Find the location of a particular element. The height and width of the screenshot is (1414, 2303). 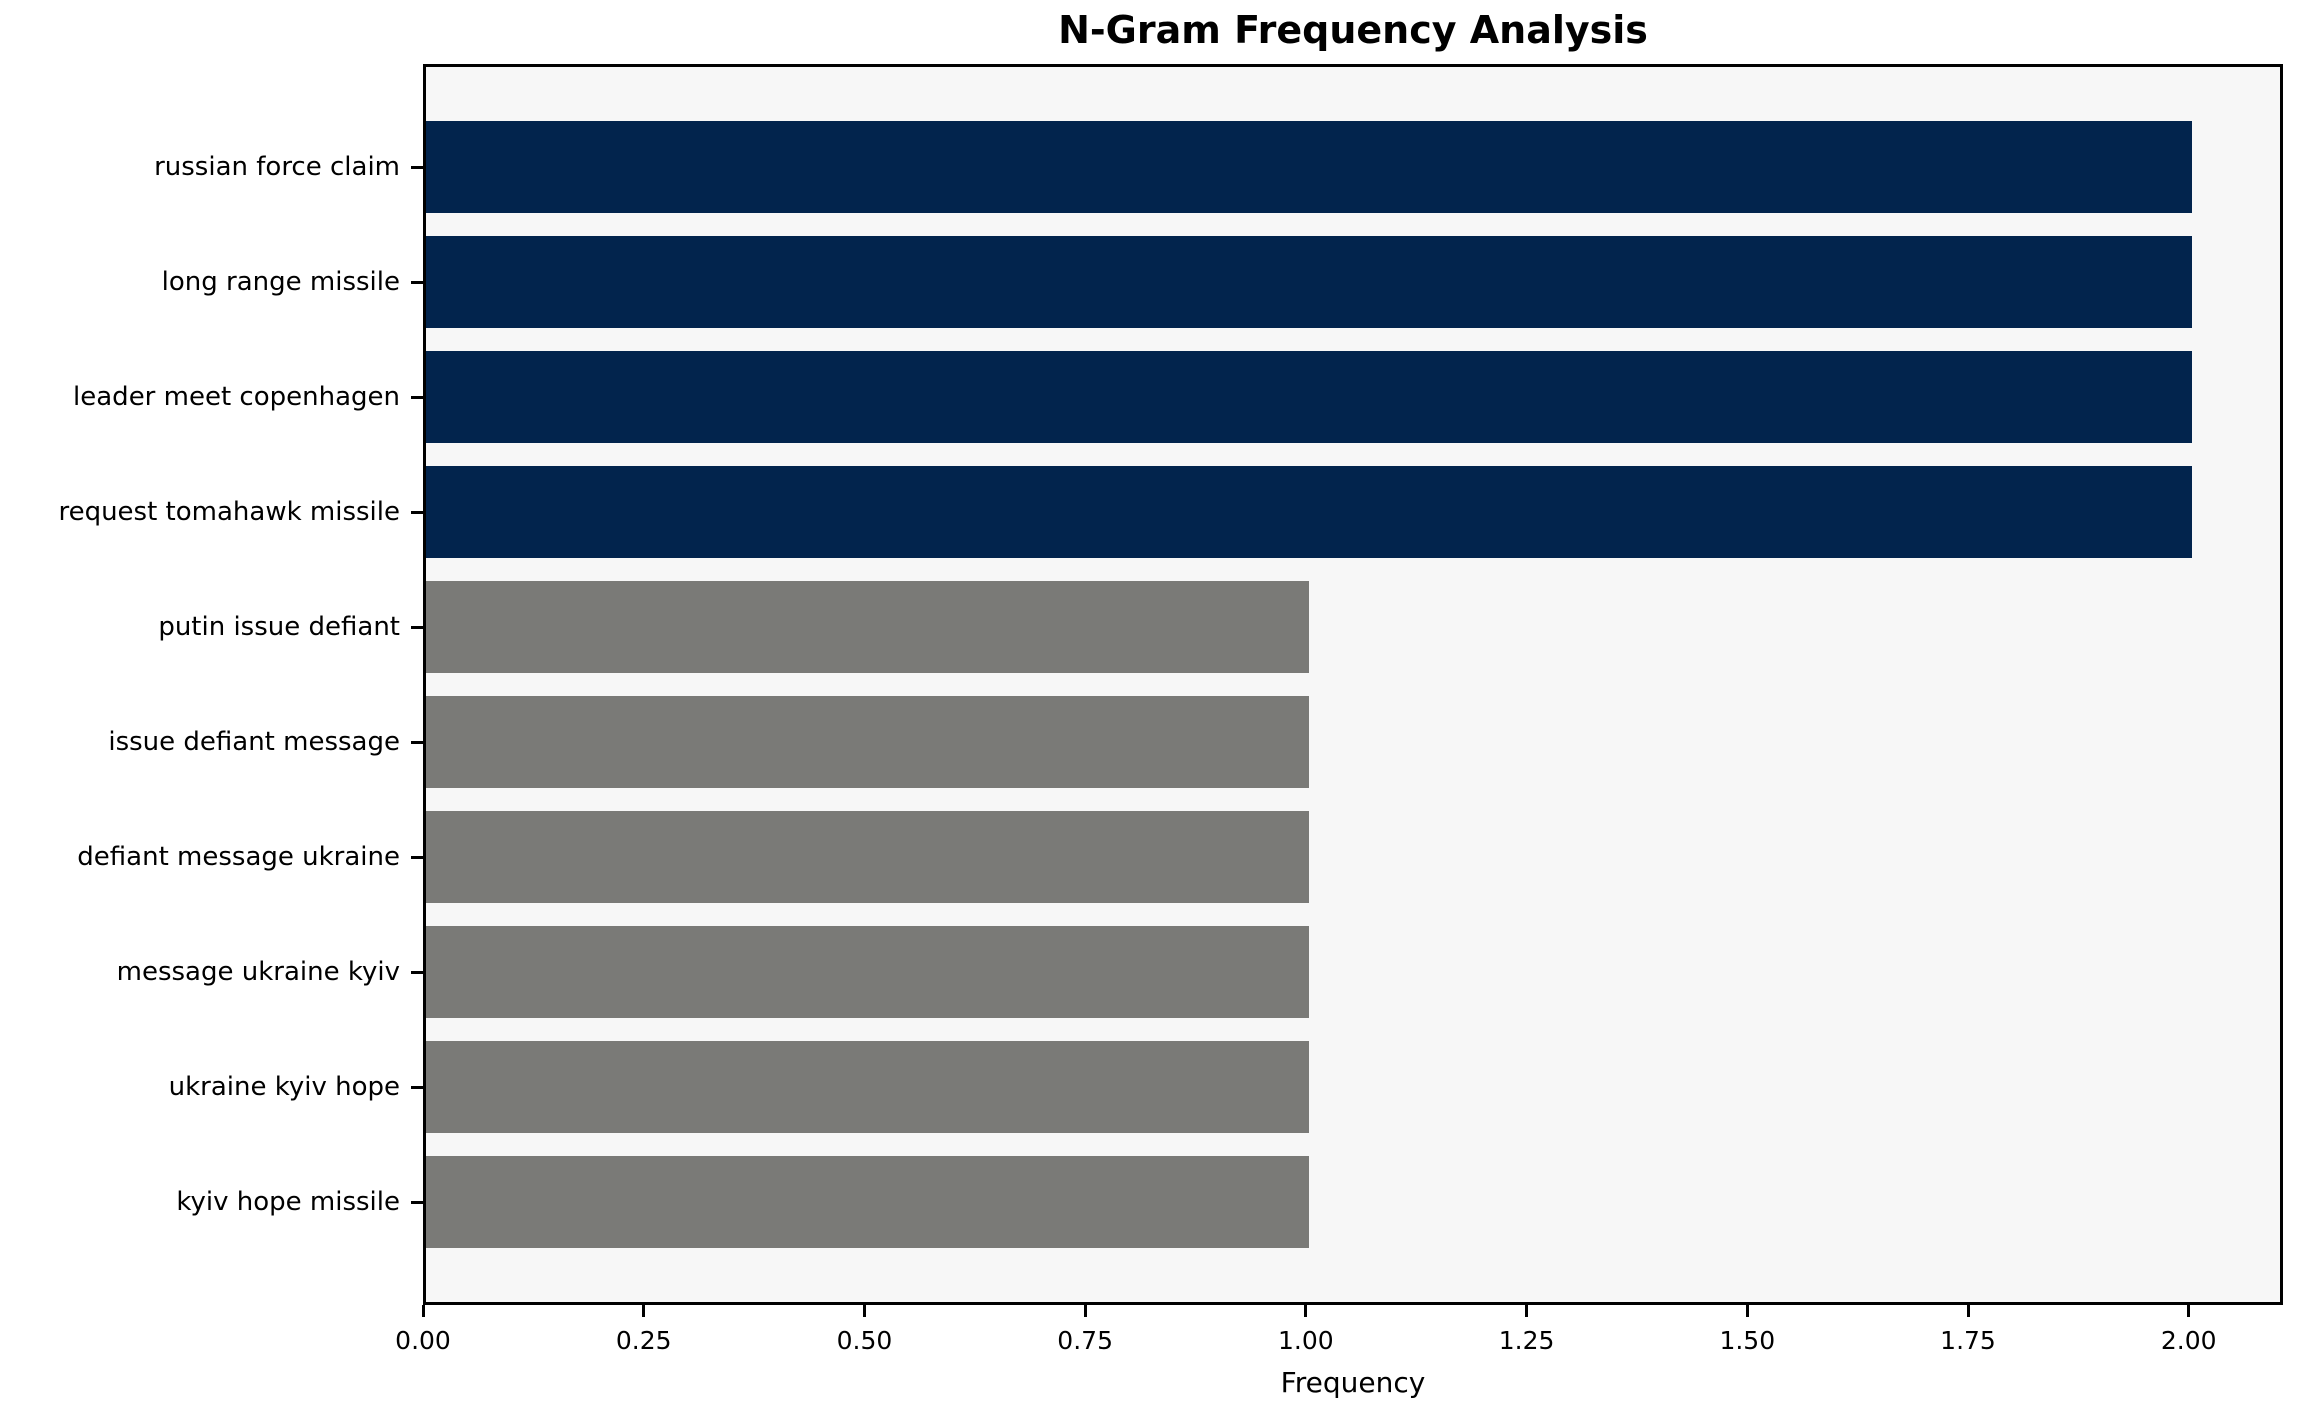

bar-long-range-missile is located at coordinates (1309, 282).